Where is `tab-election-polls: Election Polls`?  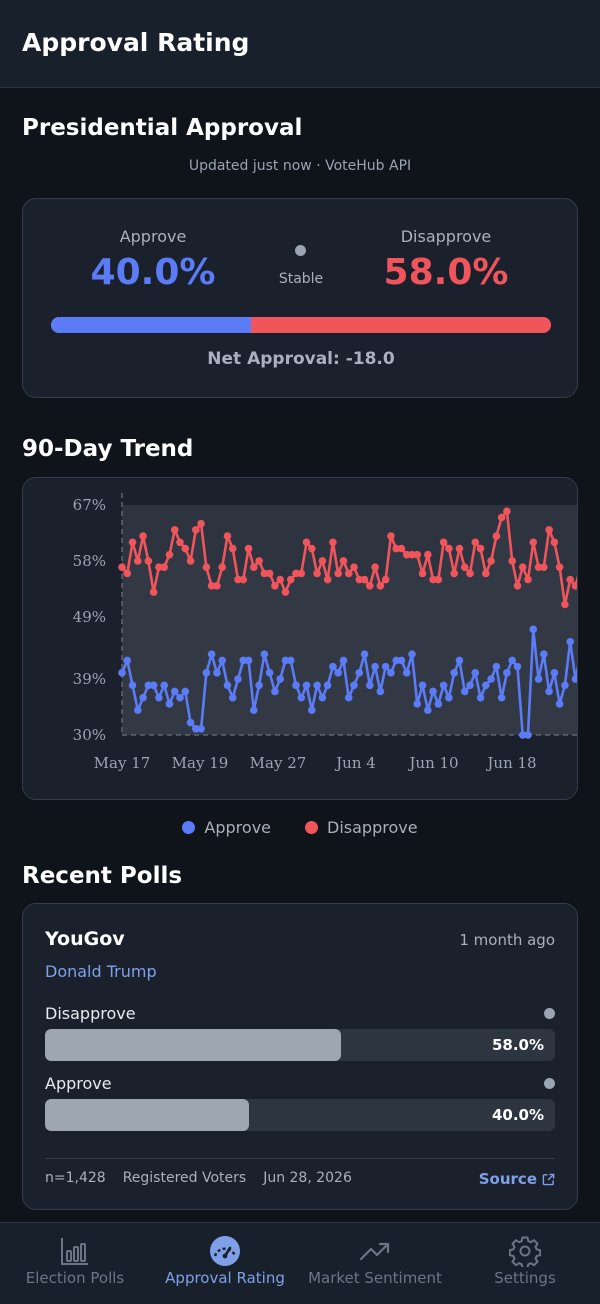 tab-election-polls: Election Polls is located at coordinates (75, 1263).